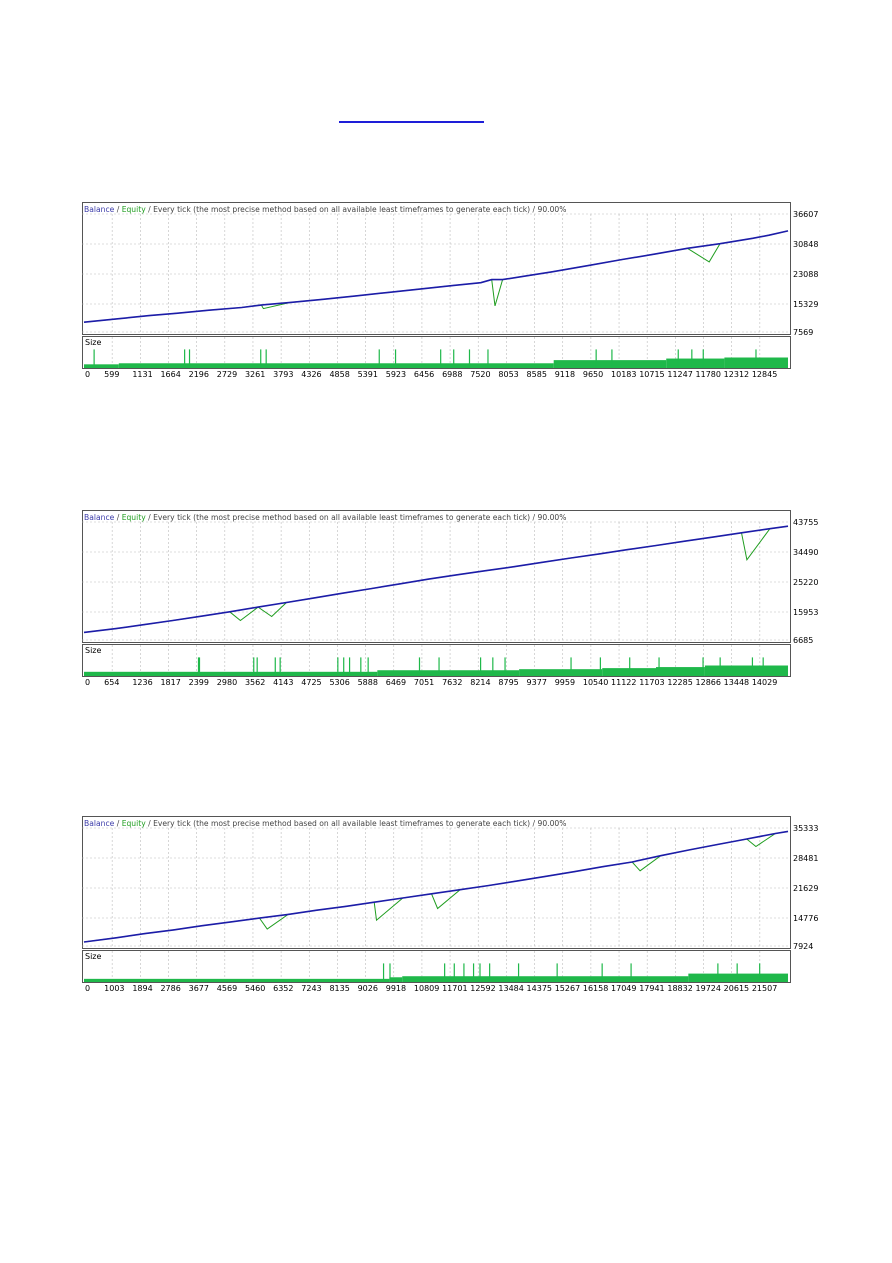 The image size is (892, 1263). Describe the element at coordinates (170, 374) in the screenshot. I see `x-tick-label: 1664` at that location.